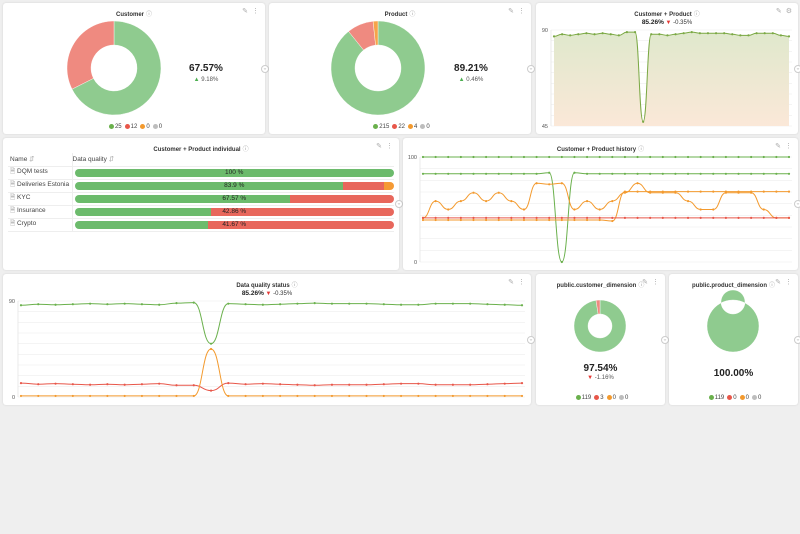  I want to click on series-line-failed, so click(271, 387).